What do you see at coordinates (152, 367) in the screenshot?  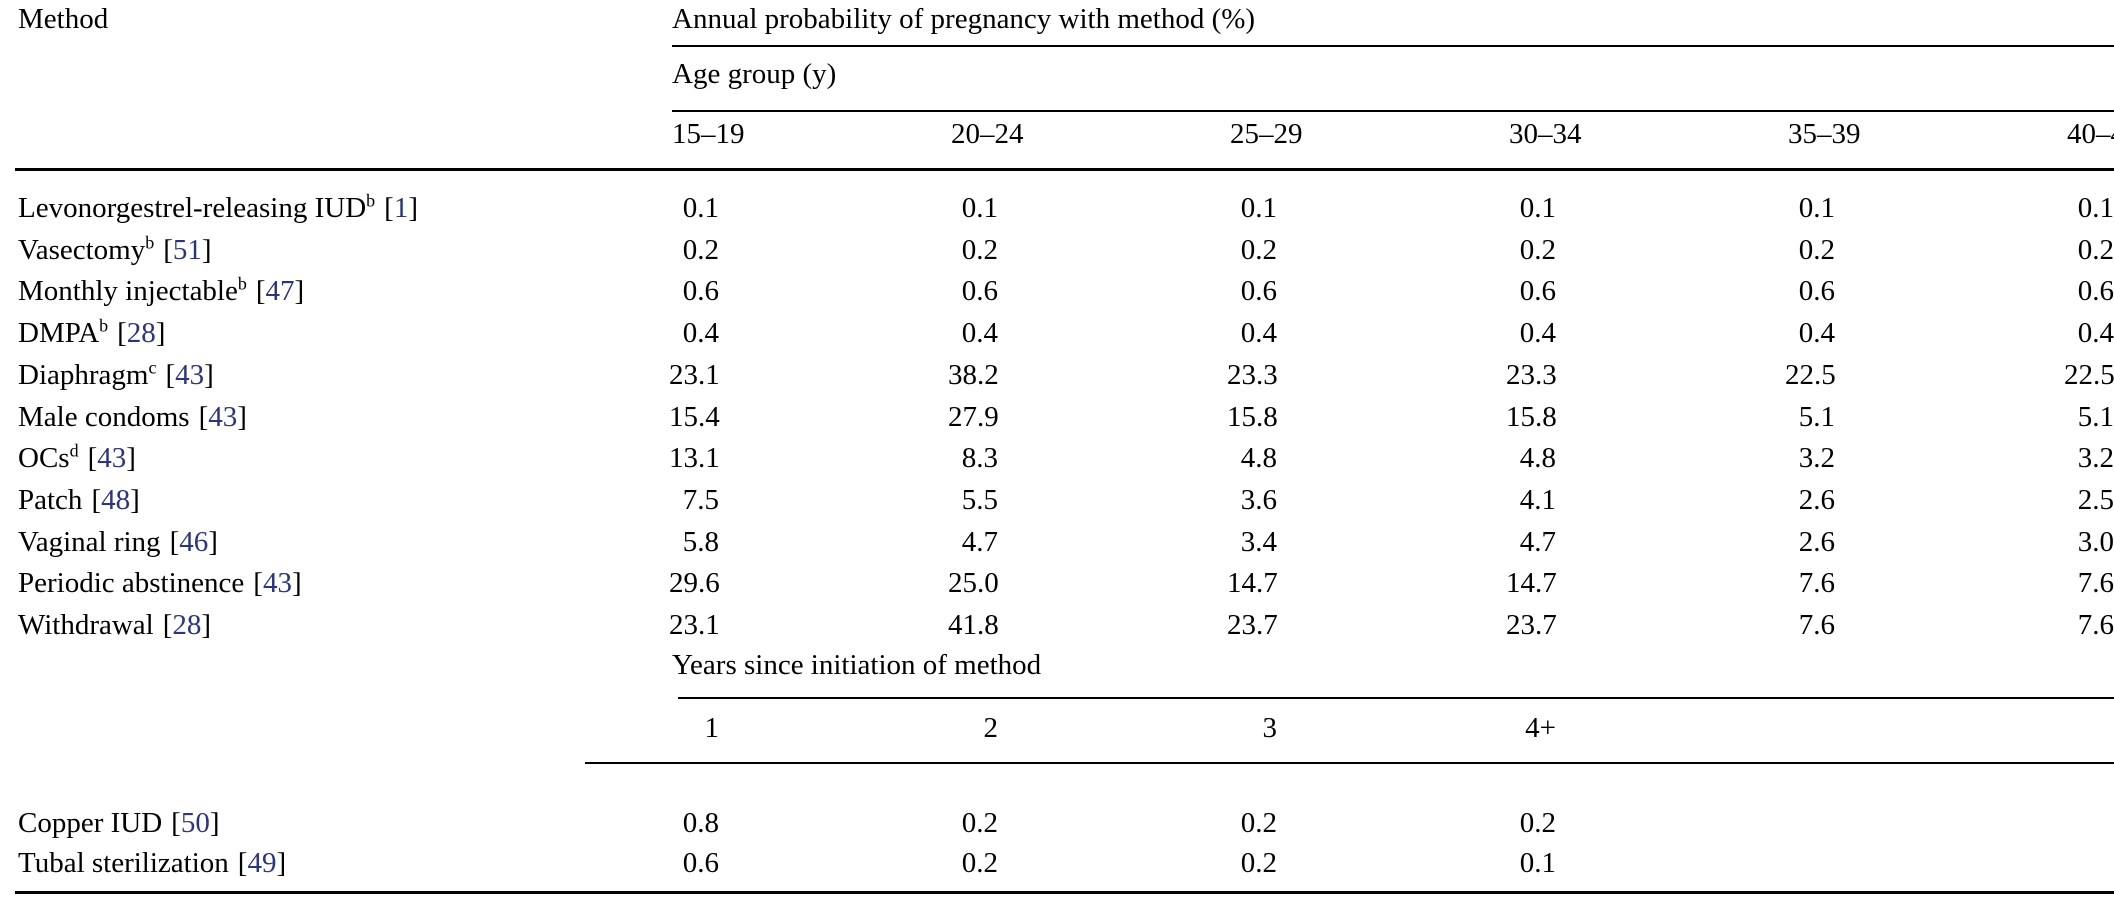 I see `method-footnote-sup: c` at bounding box center [152, 367].